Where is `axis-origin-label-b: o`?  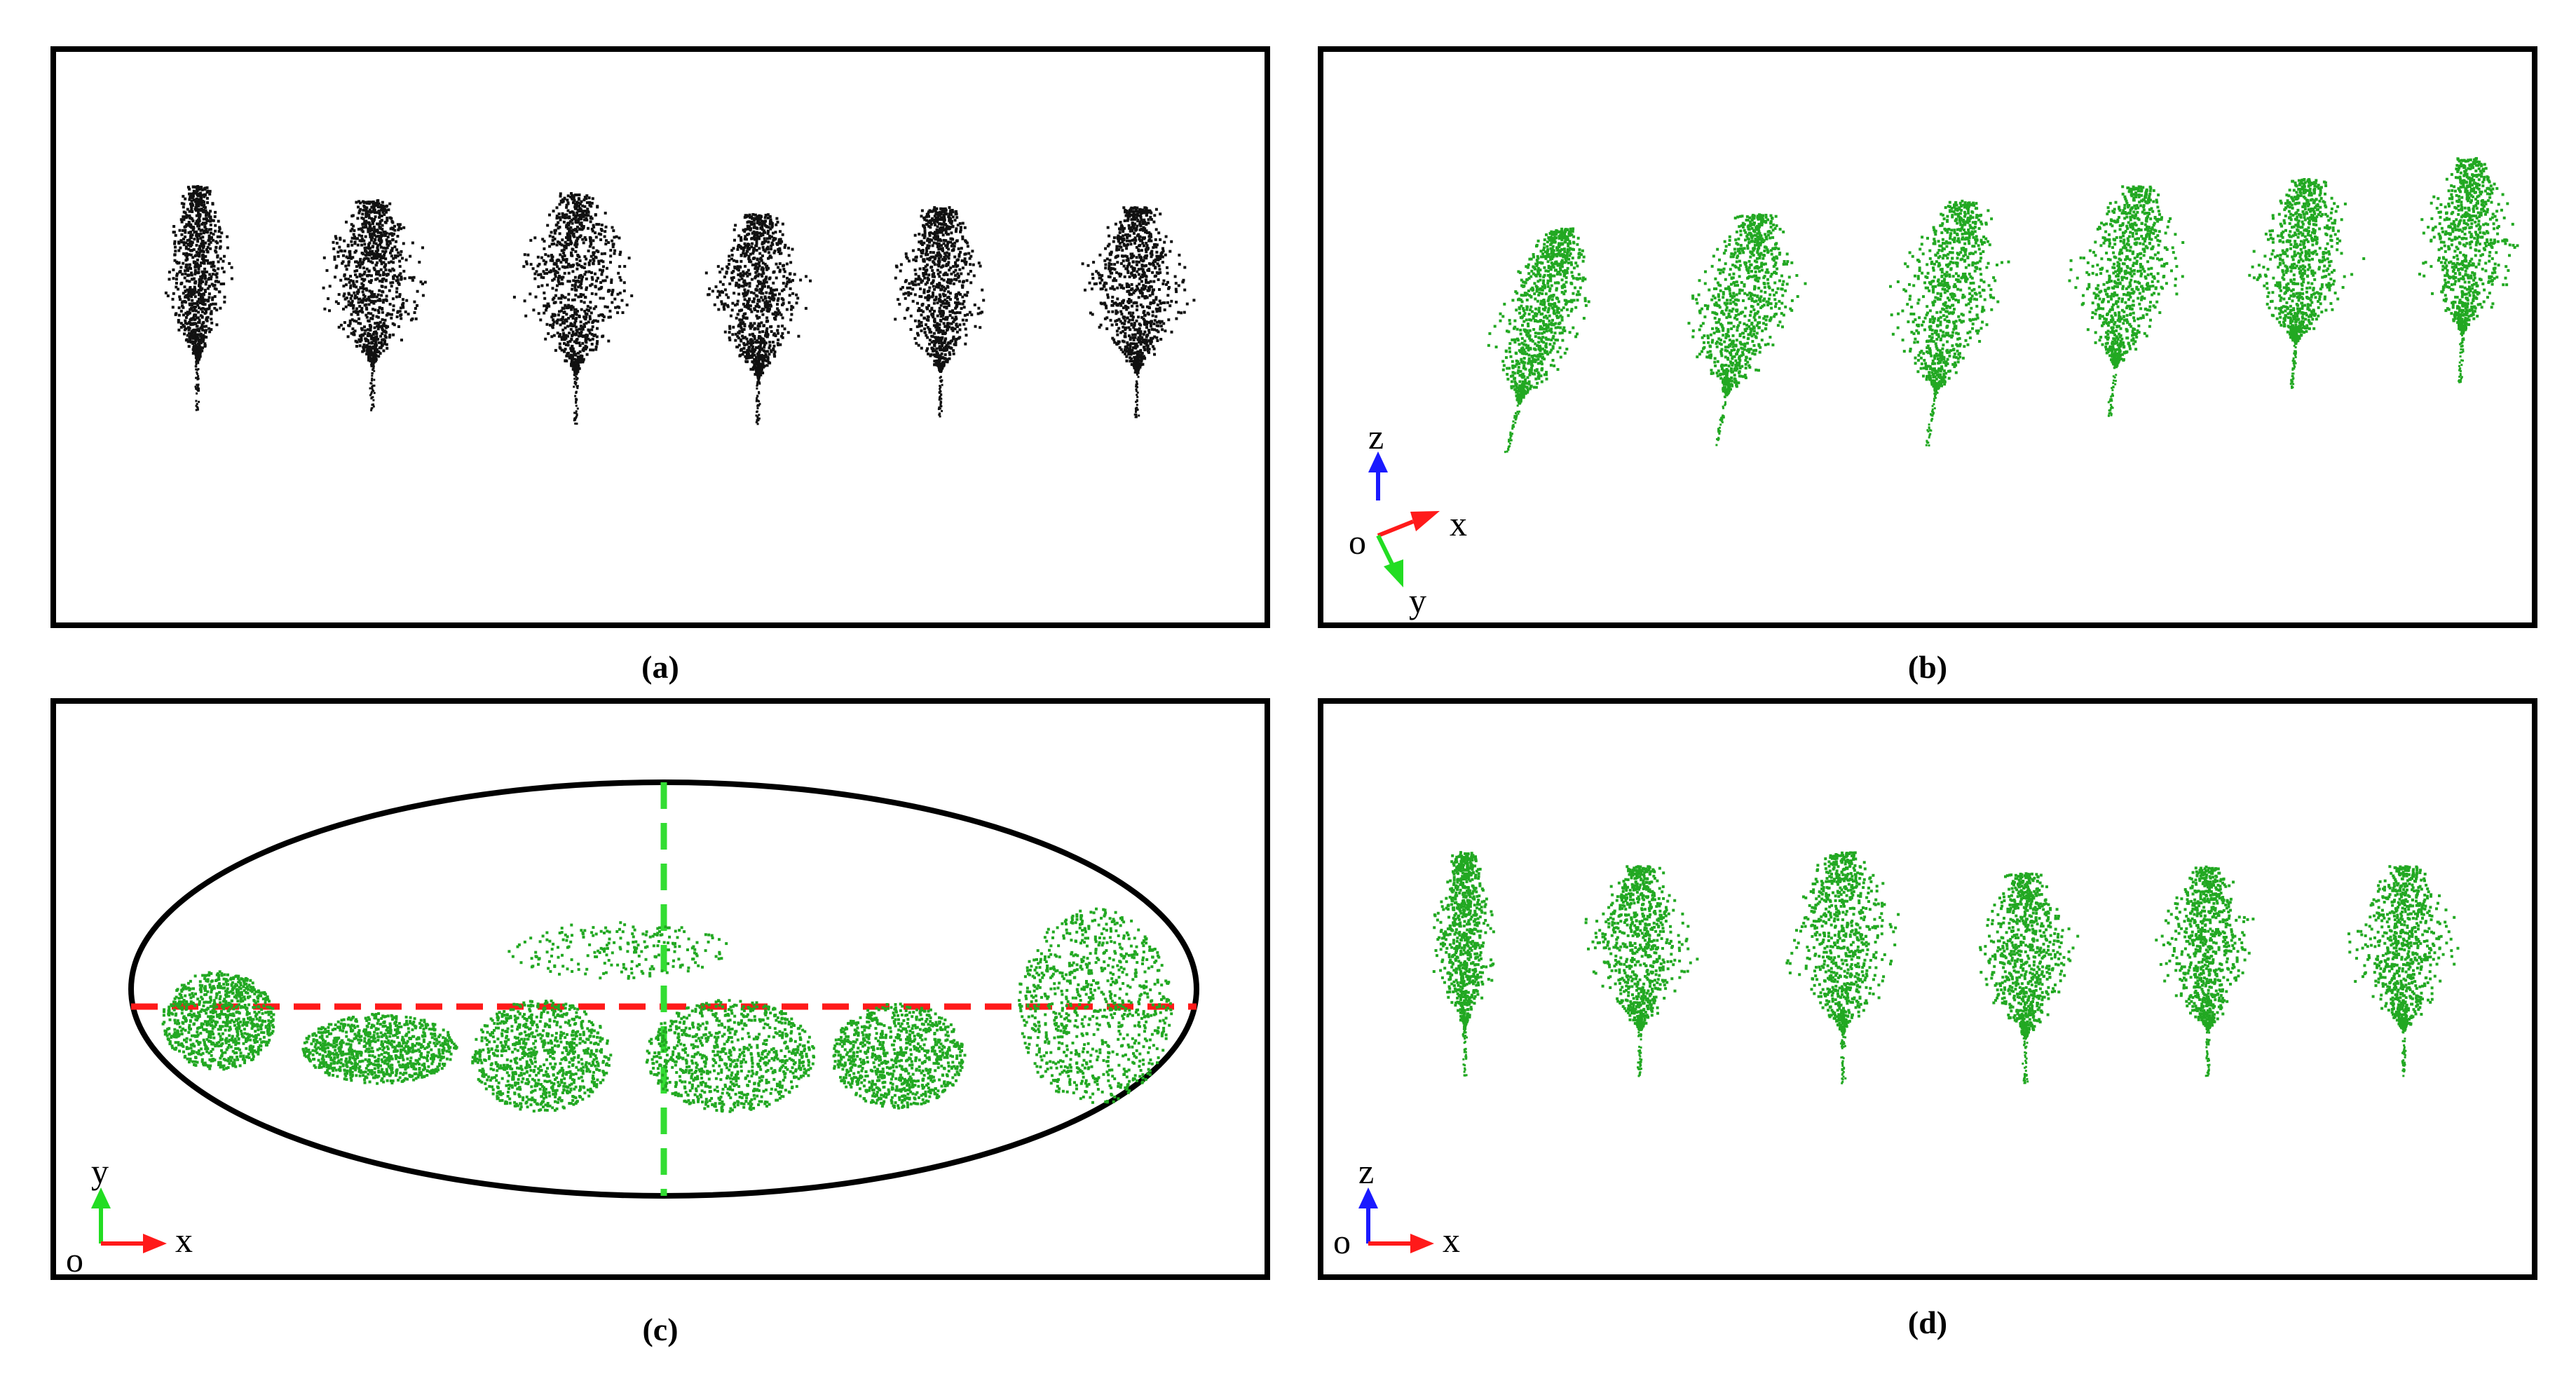 axis-origin-label-b: o is located at coordinates (1357, 541).